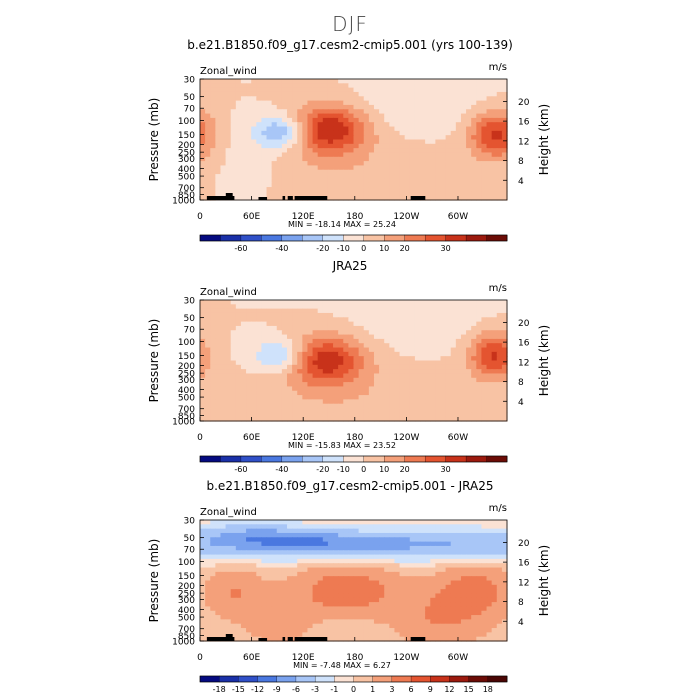  I want to click on figure-title: DJF, so click(350, 24).